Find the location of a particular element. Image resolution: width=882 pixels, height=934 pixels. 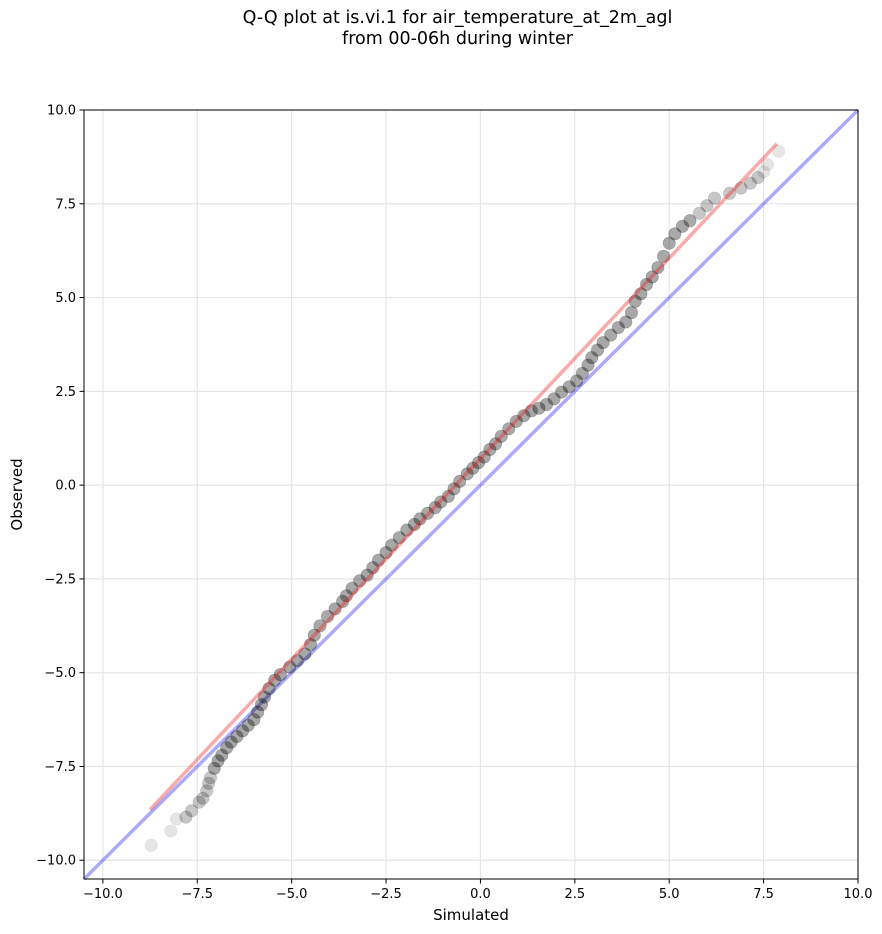

x-tick-label: 0.0 is located at coordinates (480, 894).